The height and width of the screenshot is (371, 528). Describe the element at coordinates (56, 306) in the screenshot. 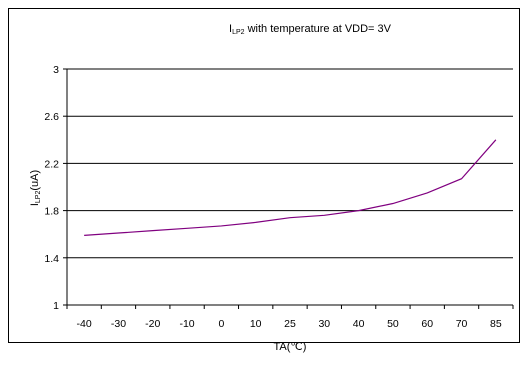

I see `y-tick-label: 1` at that location.